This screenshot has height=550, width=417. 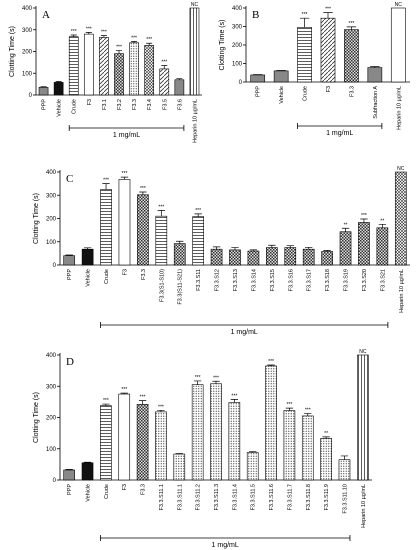 What do you see at coordinates (199, 497) in the screenshot?
I see `x-tick-label: F3.3.S11.2` at bounding box center [199, 497].